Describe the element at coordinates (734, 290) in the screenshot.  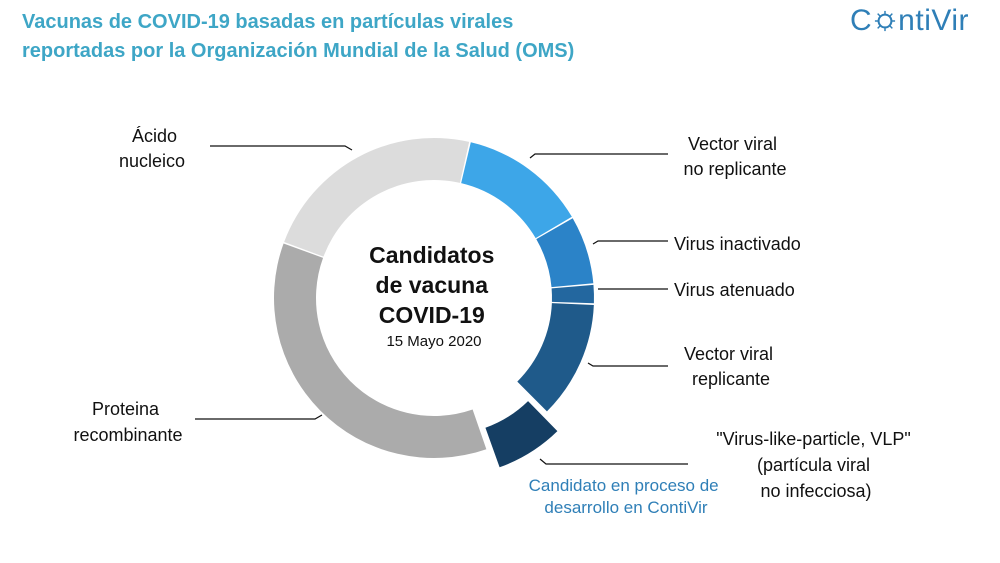
I see `label-virus-atenuado: Virus atenuado` at that location.